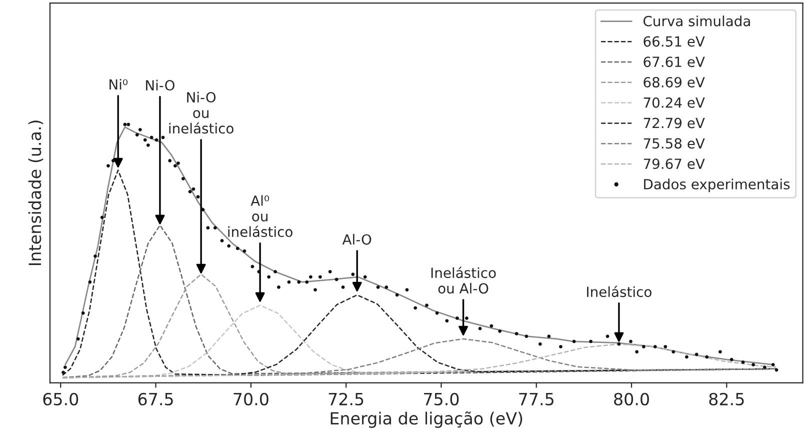 This screenshot has width=806, height=439. What do you see at coordinates (426, 419) in the screenshot?
I see `x-axis-title: Energia de ligação (eV)` at bounding box center [426, 419].